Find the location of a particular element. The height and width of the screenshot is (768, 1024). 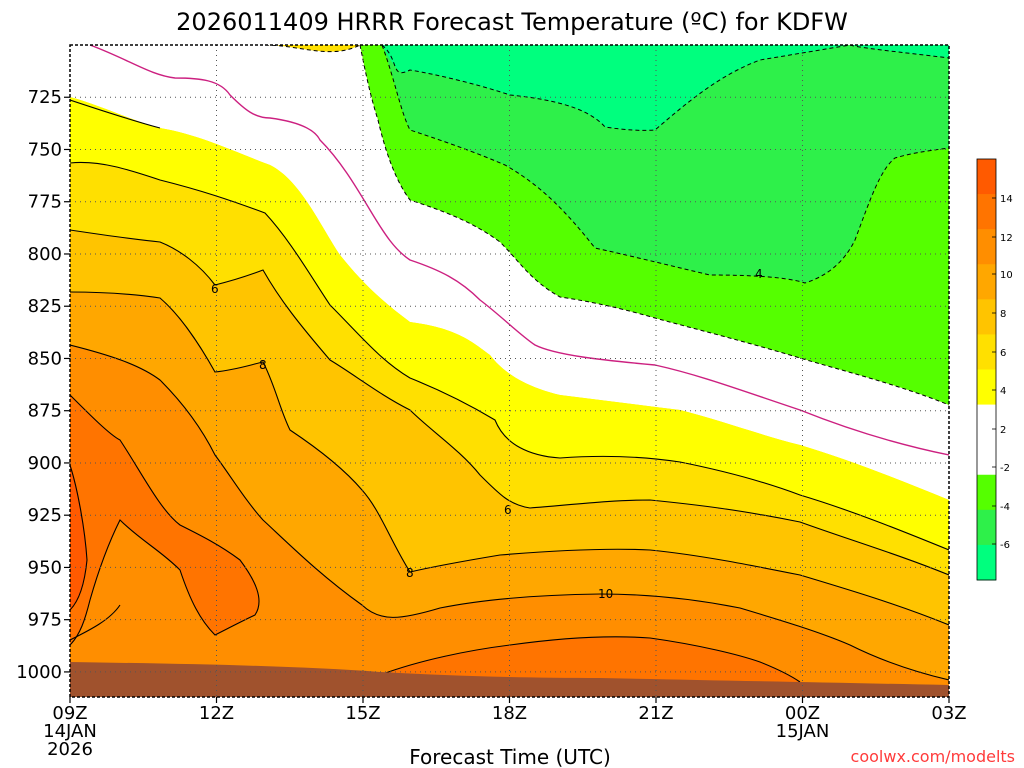

colorbar-label: 14 is located at coordinates (1006, 199).